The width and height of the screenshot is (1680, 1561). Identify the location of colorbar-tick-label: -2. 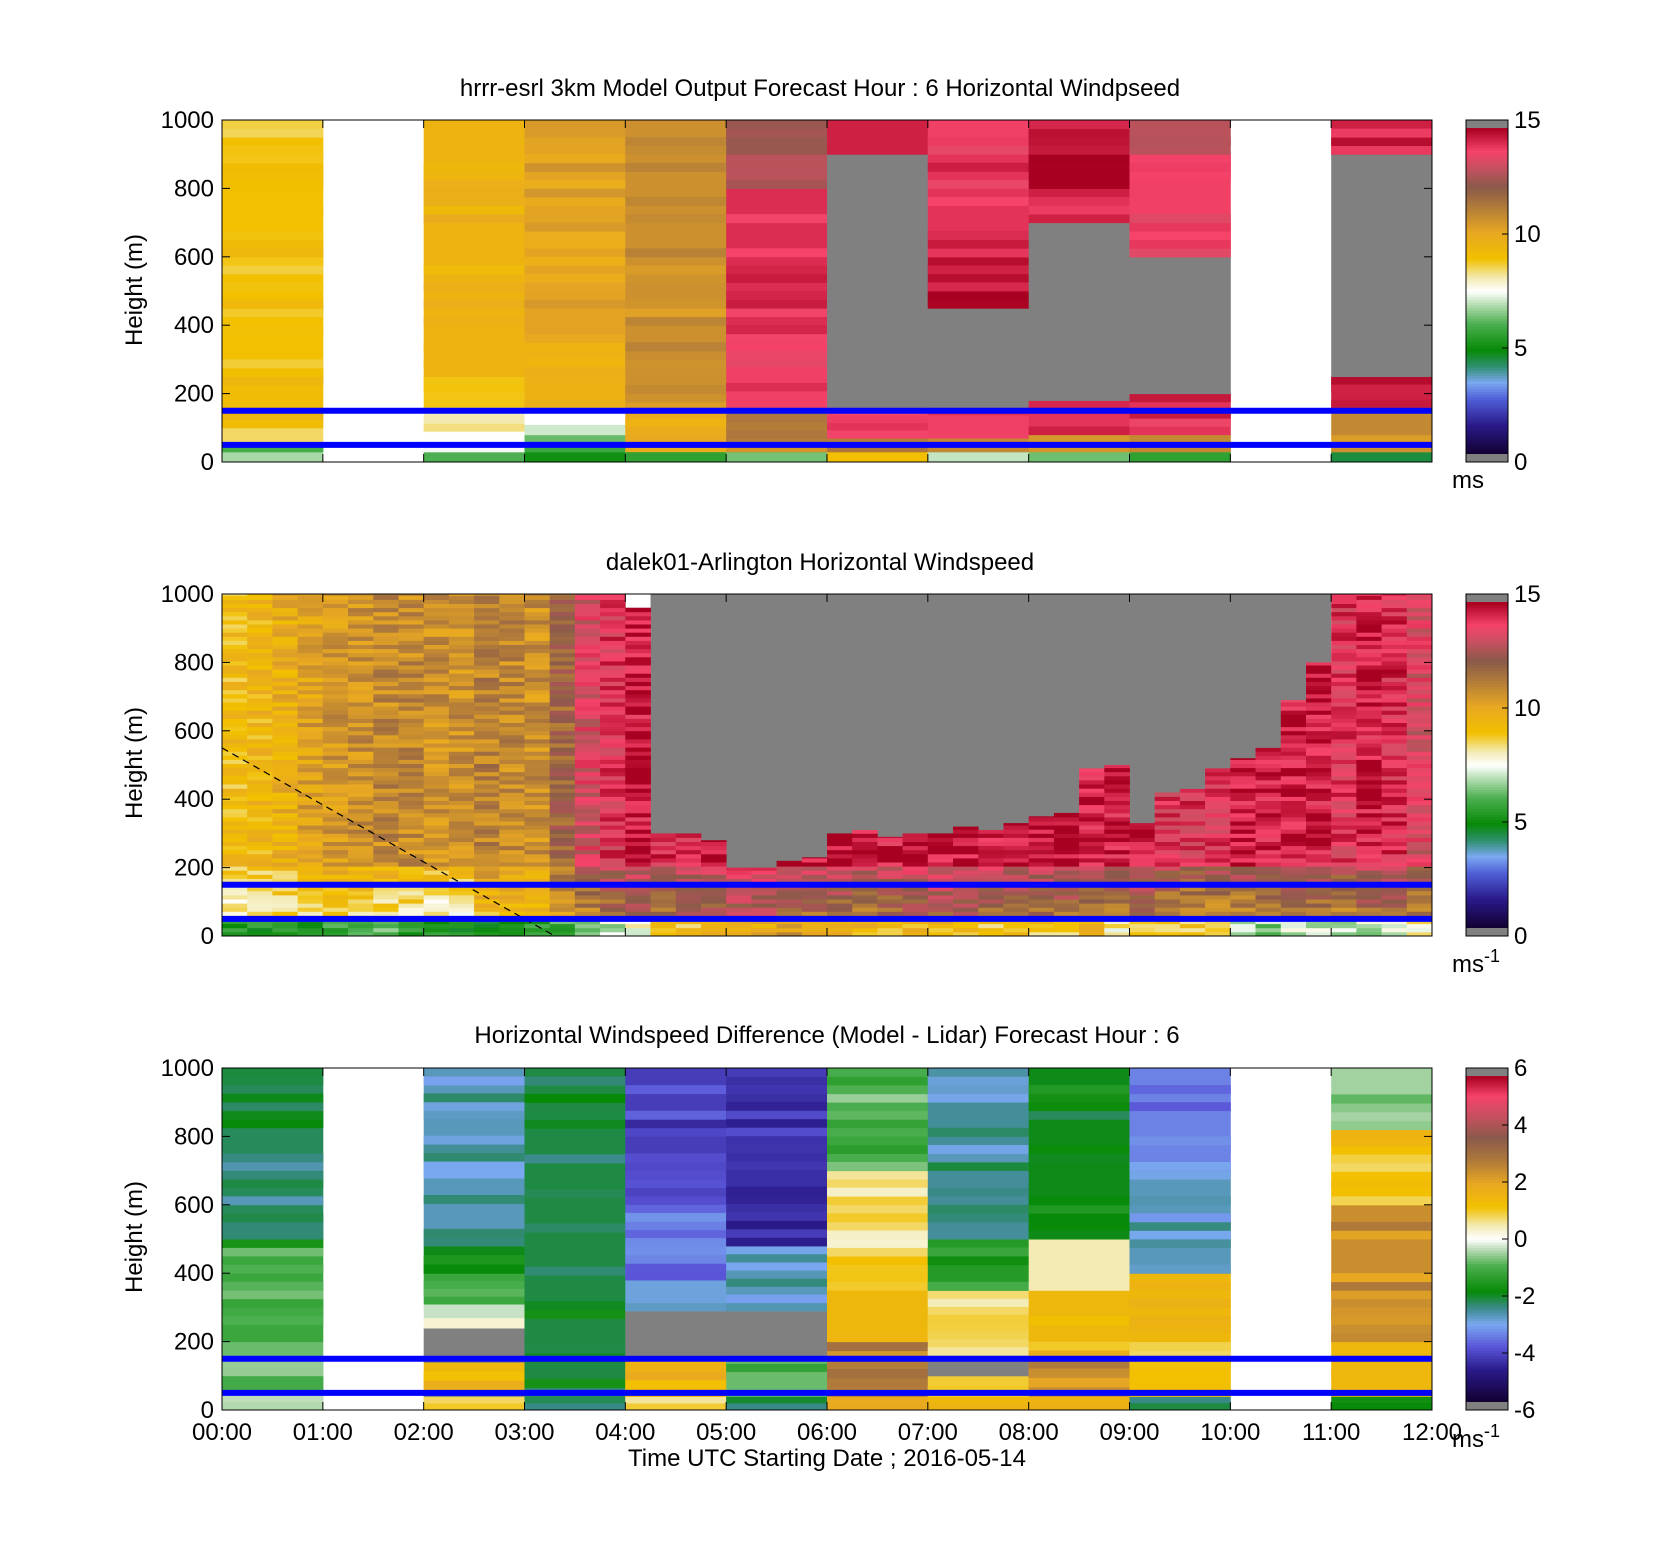
(1524, 1296).